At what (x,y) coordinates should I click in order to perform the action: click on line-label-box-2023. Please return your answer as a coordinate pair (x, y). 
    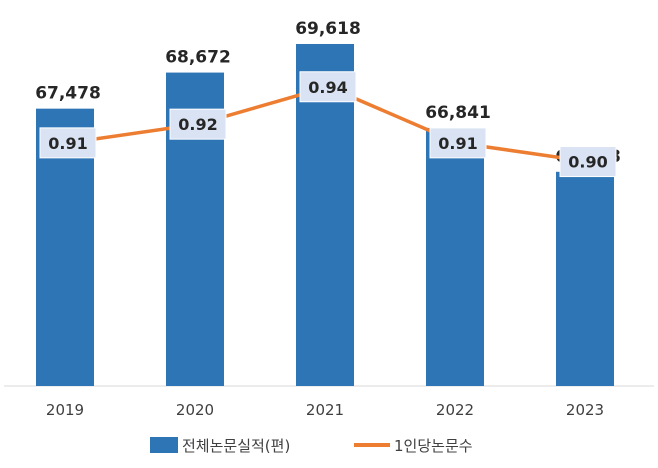
    Looking at the image, I should click on (588, 162).